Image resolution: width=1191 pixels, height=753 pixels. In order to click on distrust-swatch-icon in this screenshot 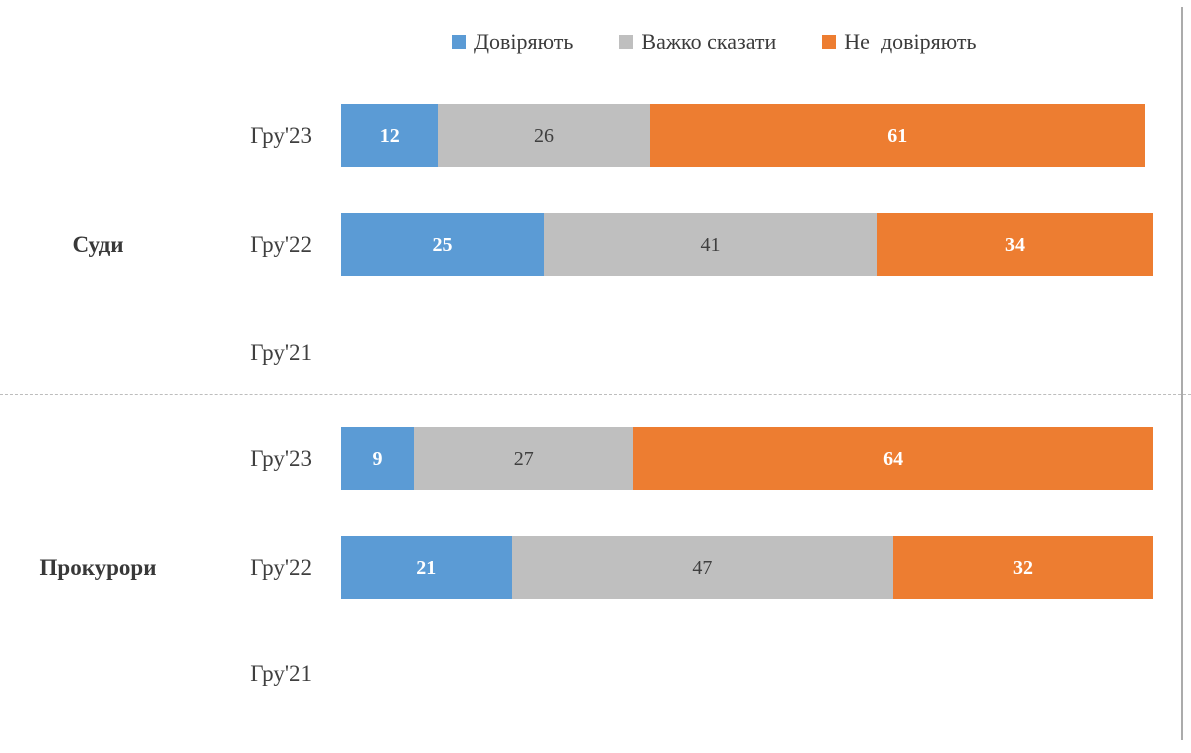, I will do `click(829, 42)`.